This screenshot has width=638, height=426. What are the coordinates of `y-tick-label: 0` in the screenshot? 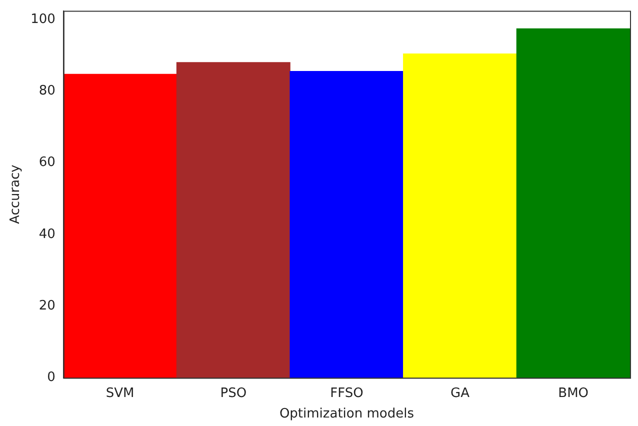 It's located at (51, 378).